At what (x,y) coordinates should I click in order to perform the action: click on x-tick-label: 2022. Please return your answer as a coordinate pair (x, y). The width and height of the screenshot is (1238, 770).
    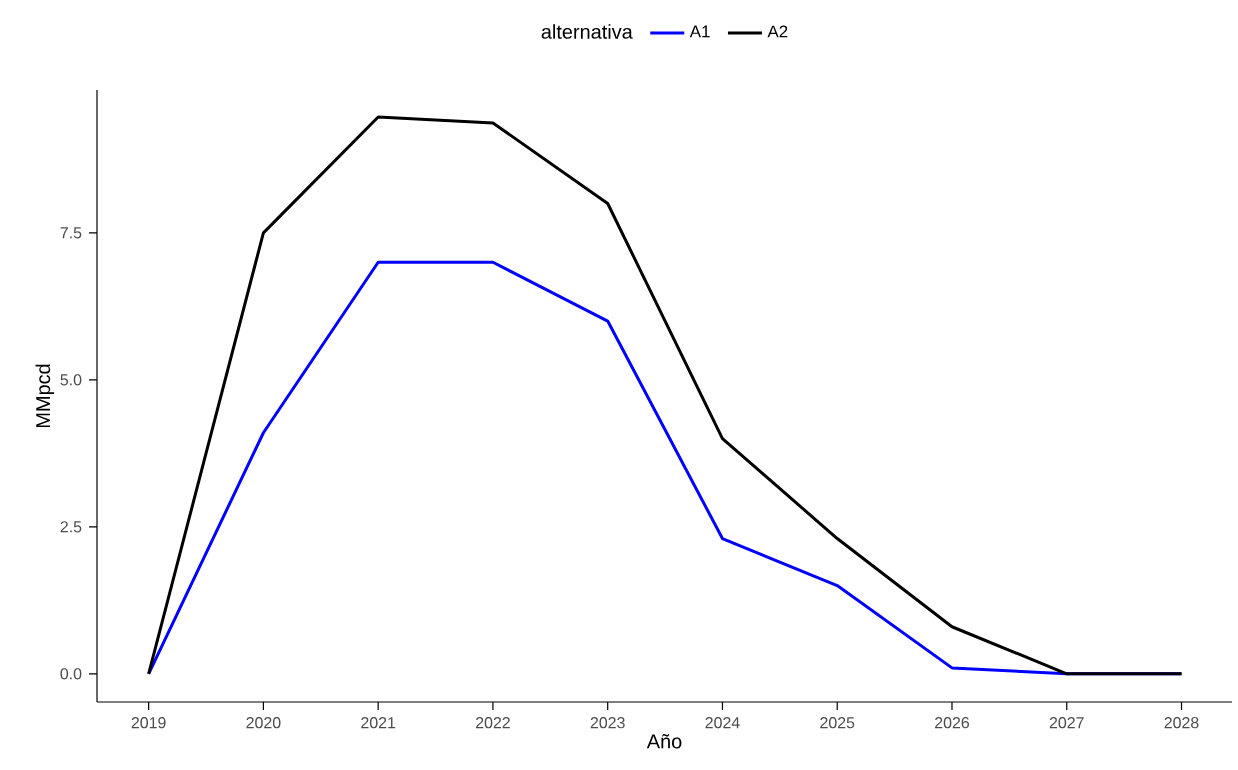
    Looking at the image, I should click on (493, 723).